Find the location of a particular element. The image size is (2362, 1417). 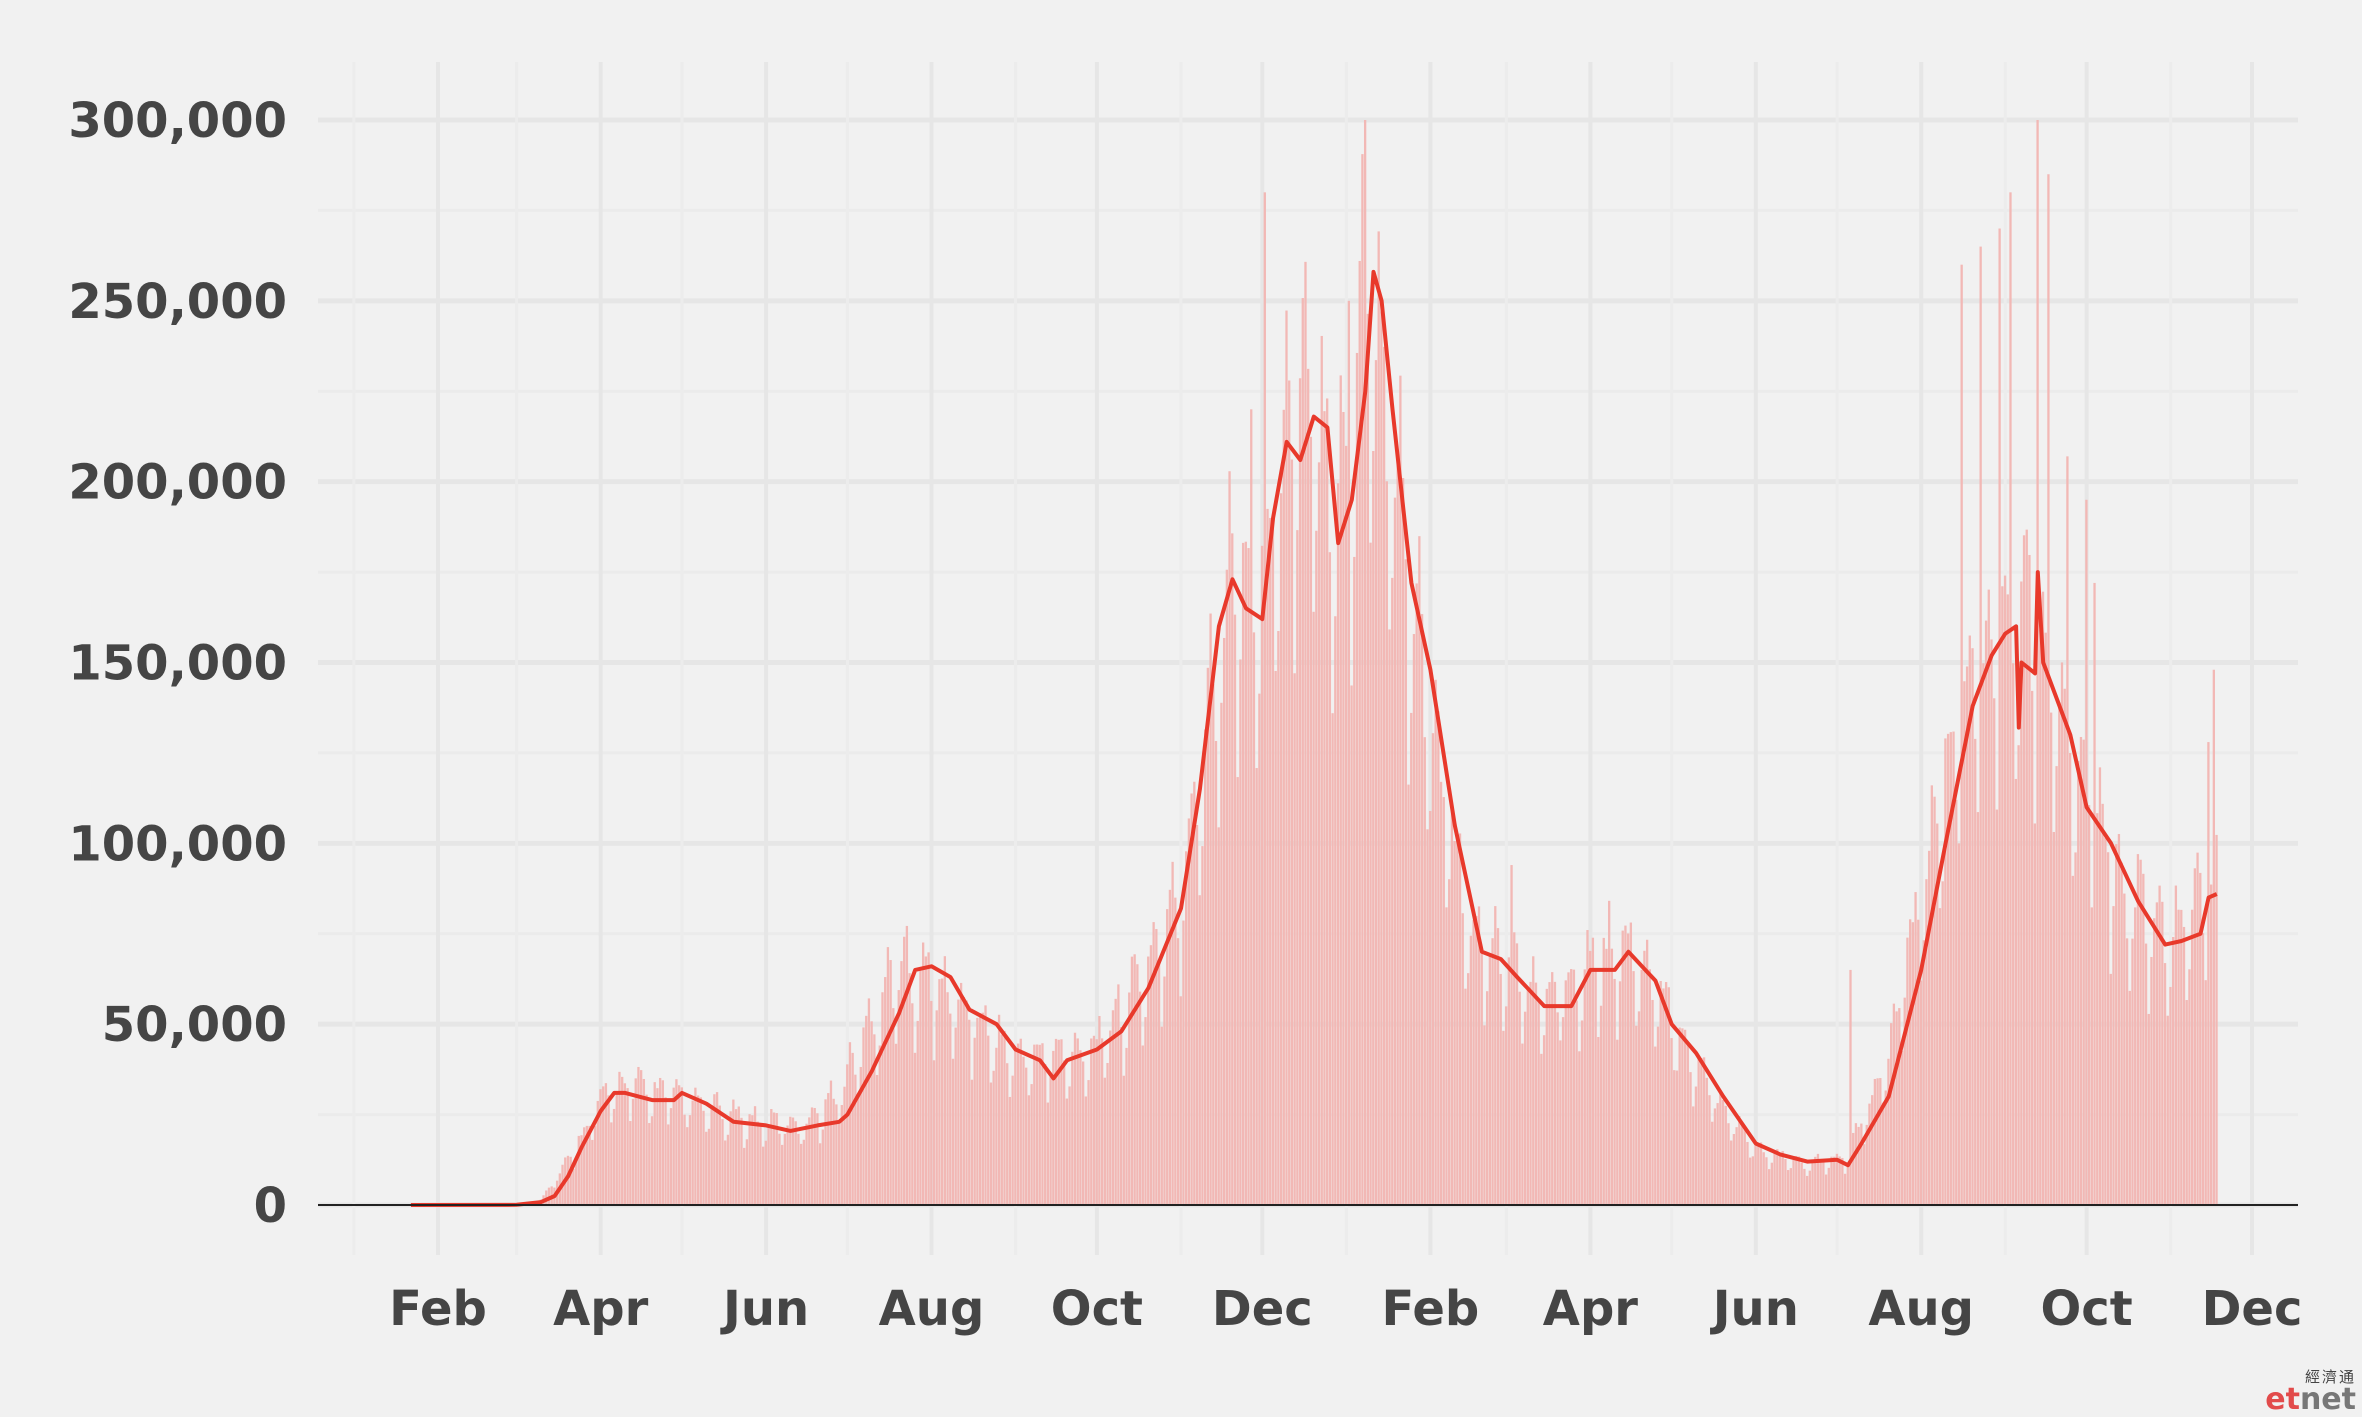

y-tick-label: 50,000 is located at coordinates (194, 1025).